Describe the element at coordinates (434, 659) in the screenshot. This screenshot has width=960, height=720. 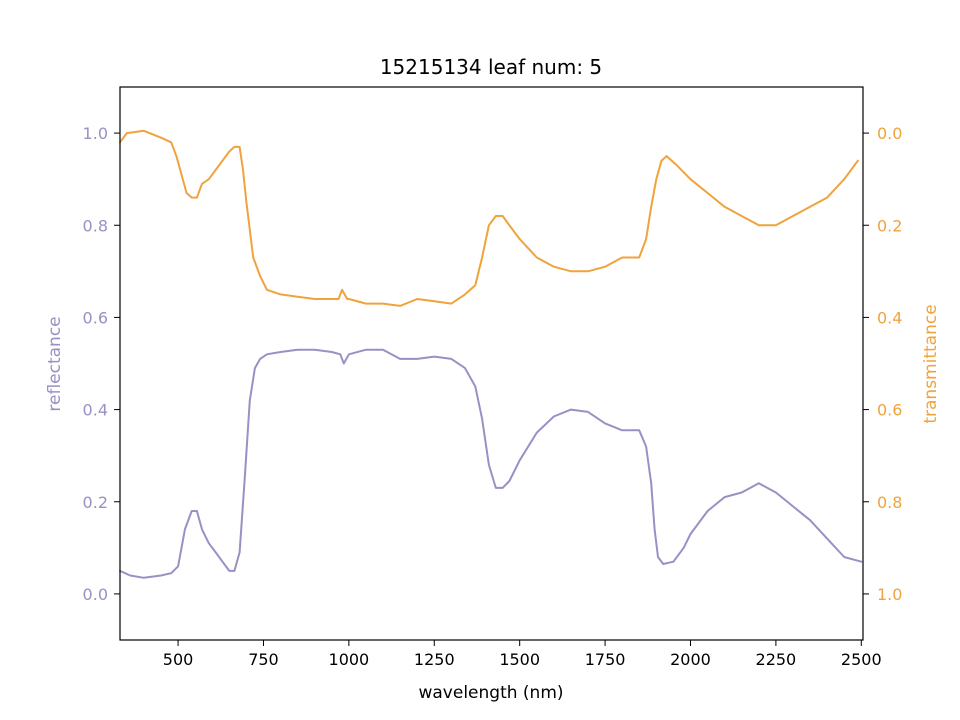
I see `x-tick-label: 1250` at that location.